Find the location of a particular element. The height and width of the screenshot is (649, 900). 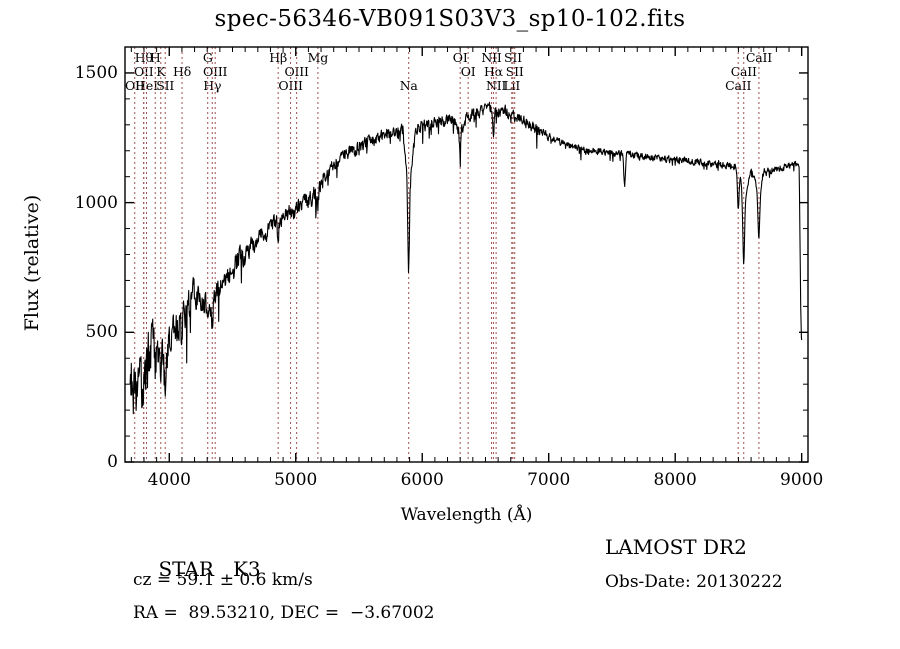

y-tick-500: 500 is located at coordinates (101, 332).